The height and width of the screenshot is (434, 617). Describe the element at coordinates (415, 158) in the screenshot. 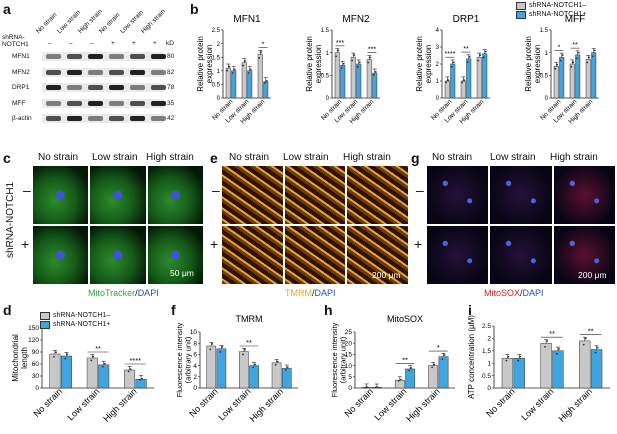

I see `panel-letter-g: g` at that location.